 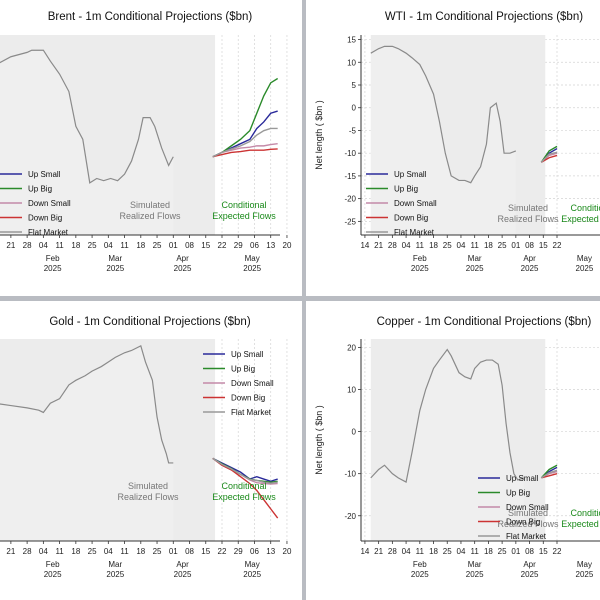 What do you see at coordinates (150, 322) in the screenshot?
I see `chart-title: Gold - 1m Conditional Projections ($bn)` at bounding box center [150, 322].